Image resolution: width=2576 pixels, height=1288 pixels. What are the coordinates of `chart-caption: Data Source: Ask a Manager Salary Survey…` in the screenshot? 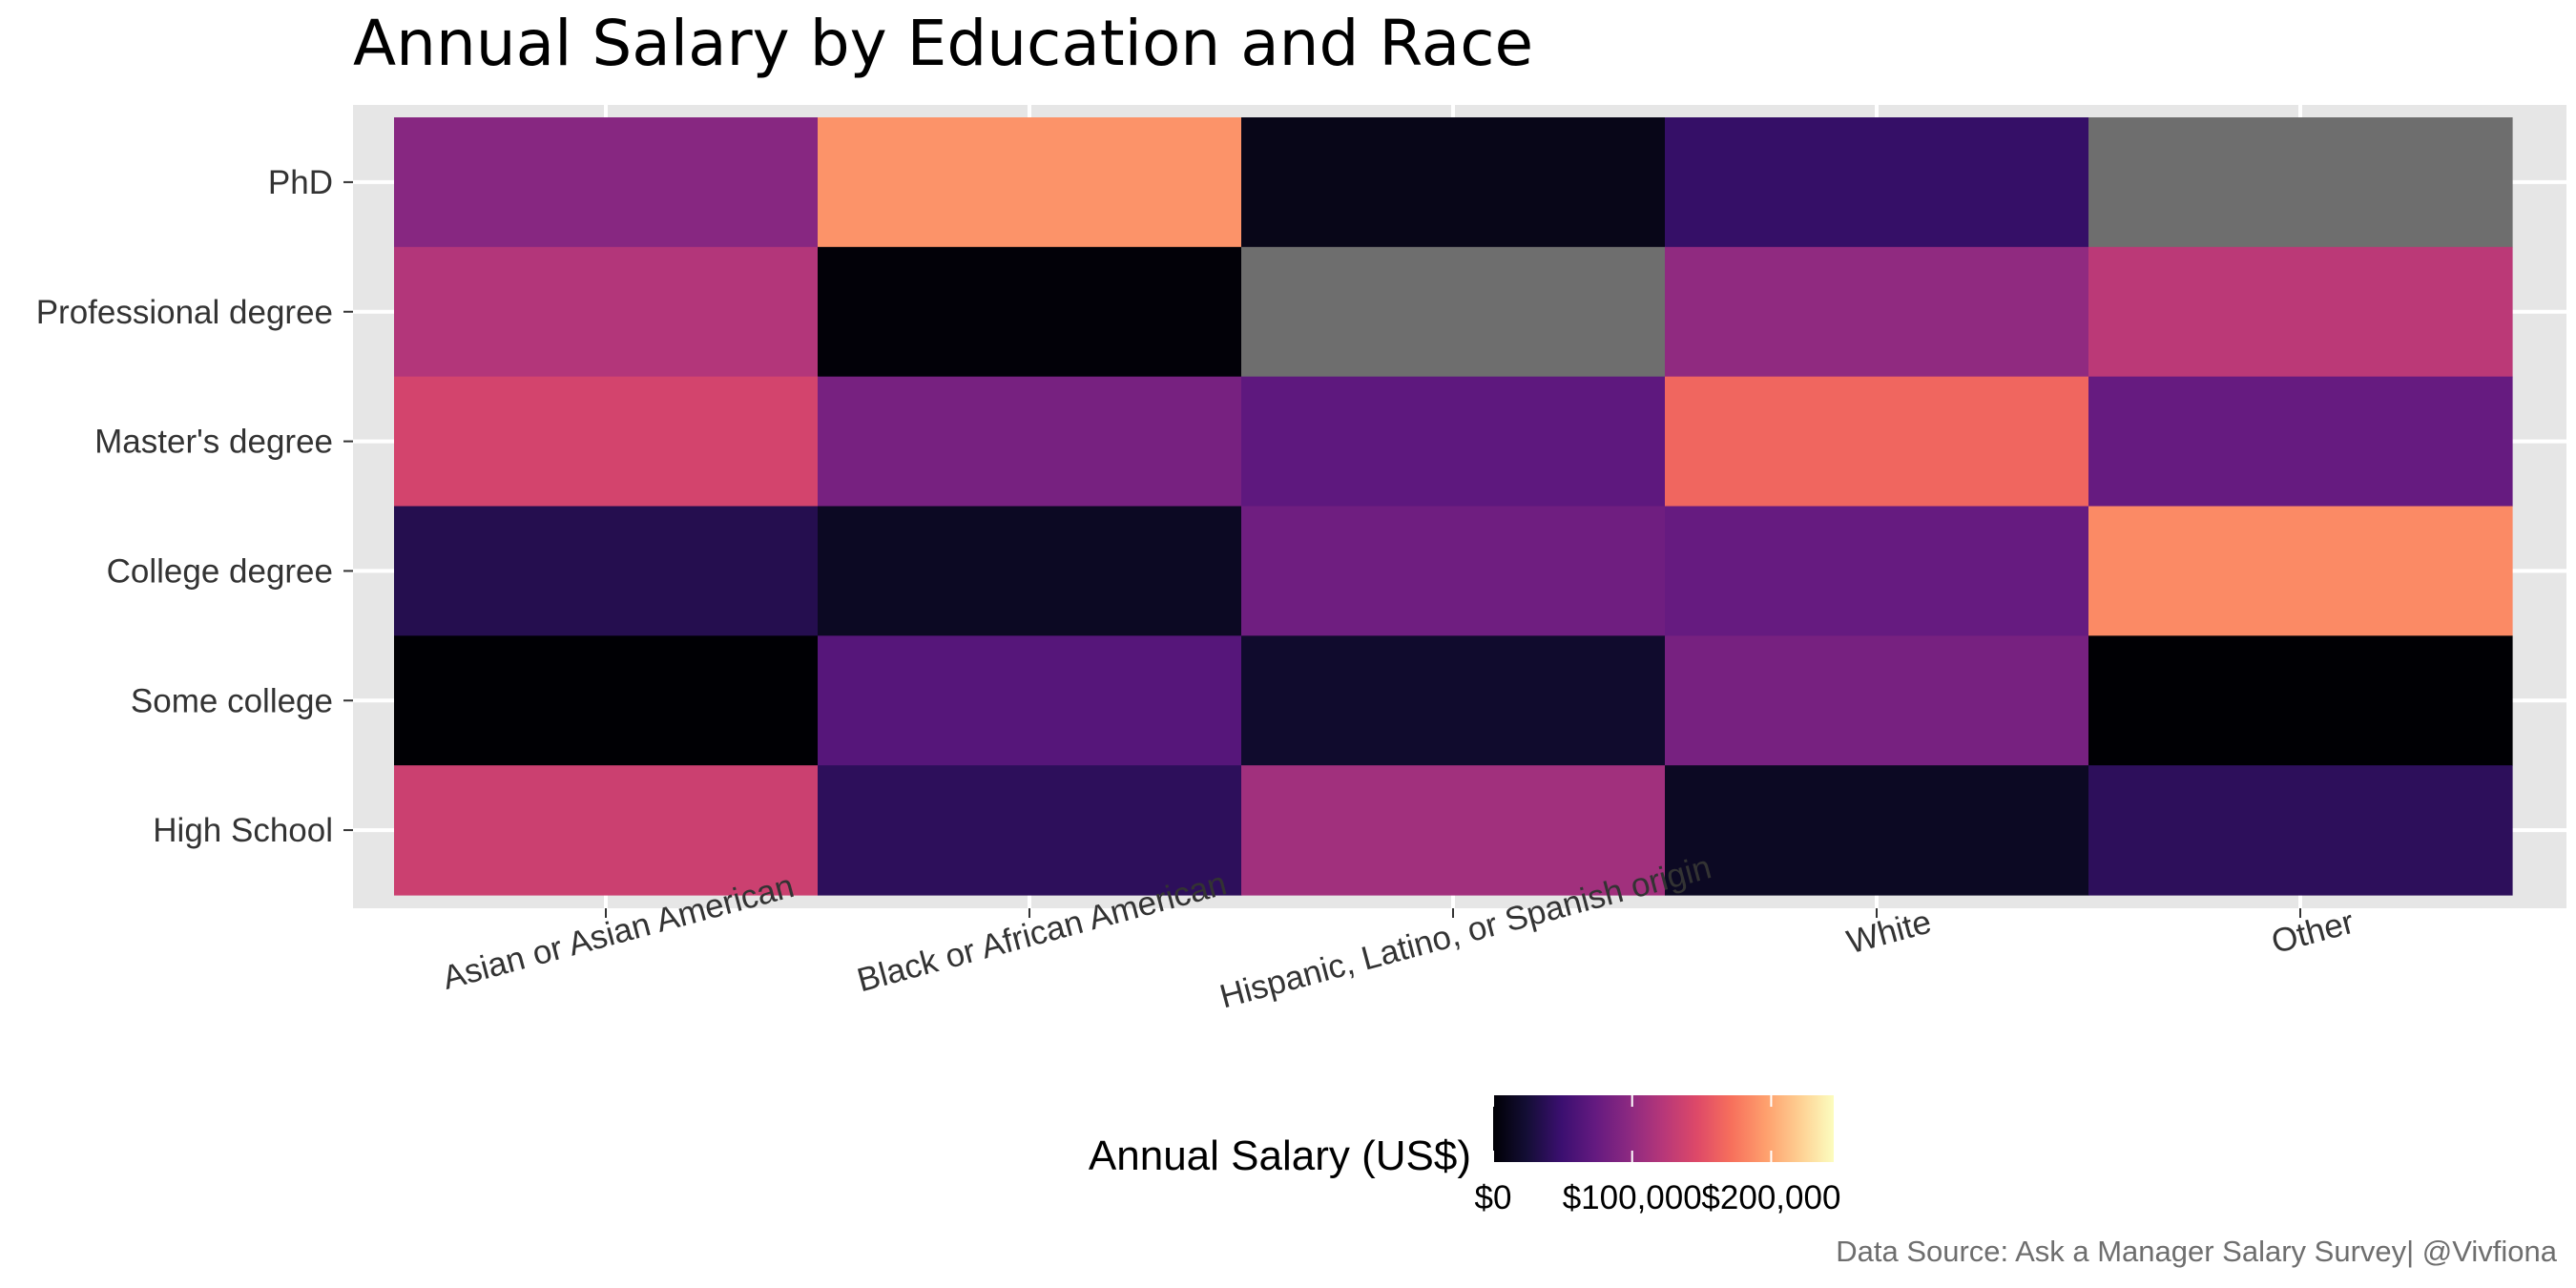 It's located at (2197, 1251).